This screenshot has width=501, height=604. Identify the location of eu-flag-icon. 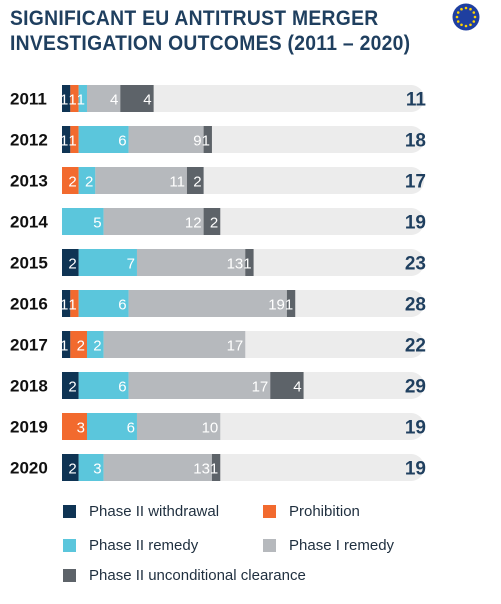
(466, 17).